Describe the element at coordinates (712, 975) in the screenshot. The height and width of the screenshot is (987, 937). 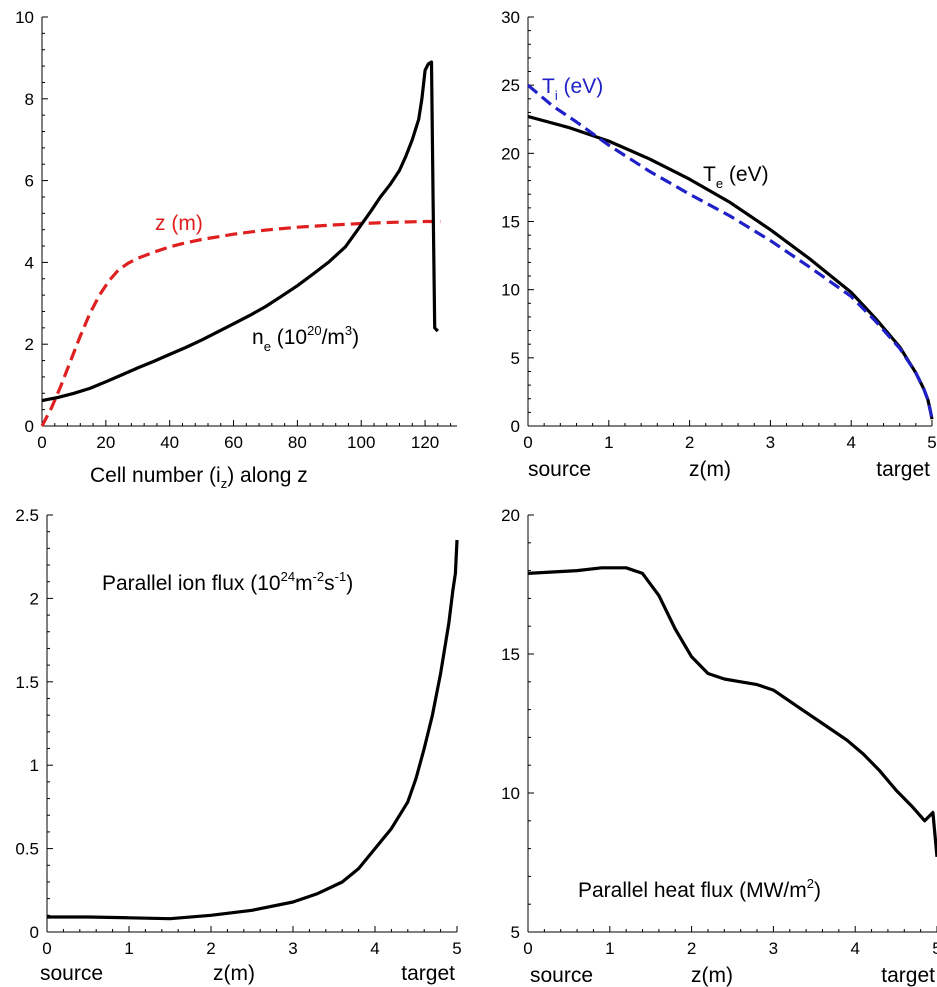
I see `panel-heat-flux-xlabel: z(m)` at that location.